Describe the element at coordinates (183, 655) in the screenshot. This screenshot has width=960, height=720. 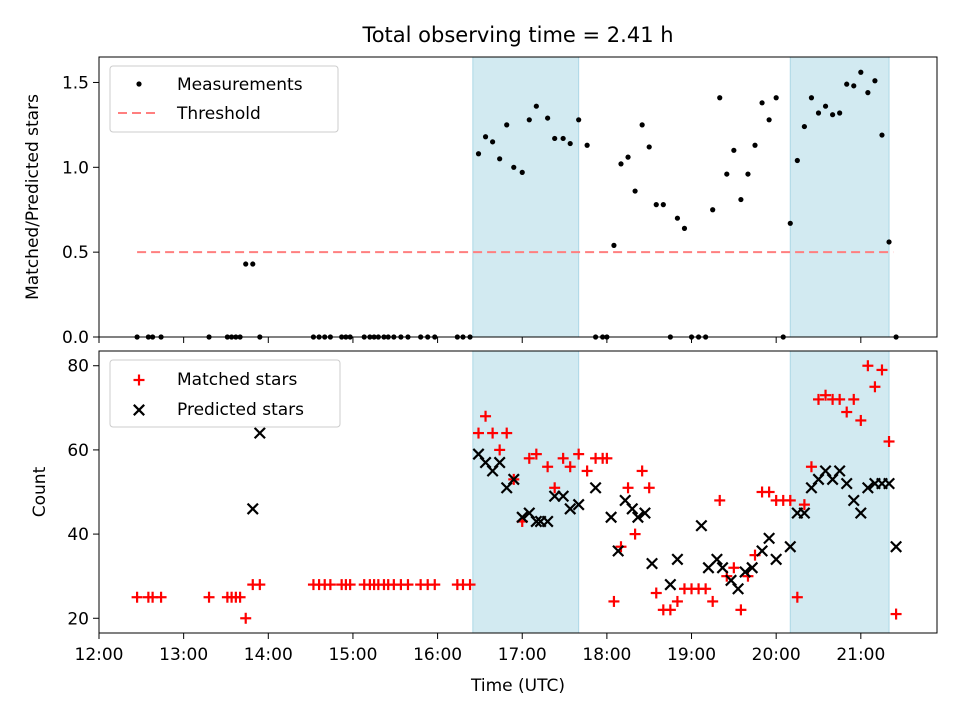
I see `x-tick-label: 13:00` at that location.